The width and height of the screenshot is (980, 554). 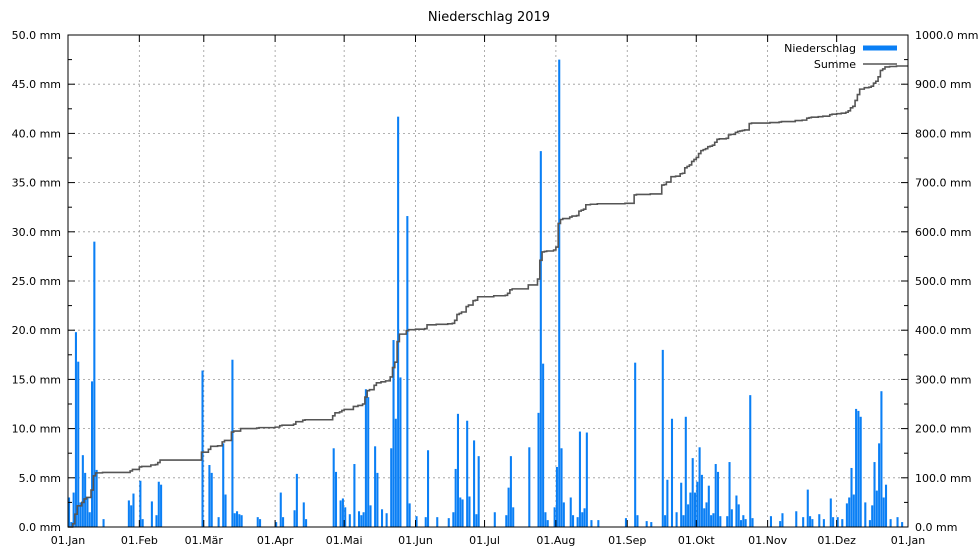 I want to click on y-left-tick-label: 15.0 mm, so click(x=36, y=379).